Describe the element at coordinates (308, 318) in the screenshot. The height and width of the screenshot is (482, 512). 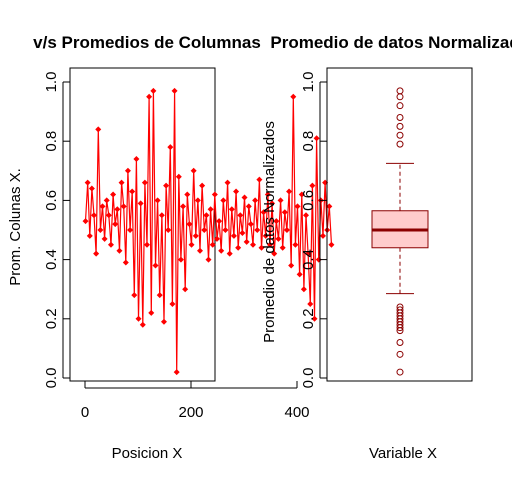
I see `right-y-tick-label: 0.2` at that location.